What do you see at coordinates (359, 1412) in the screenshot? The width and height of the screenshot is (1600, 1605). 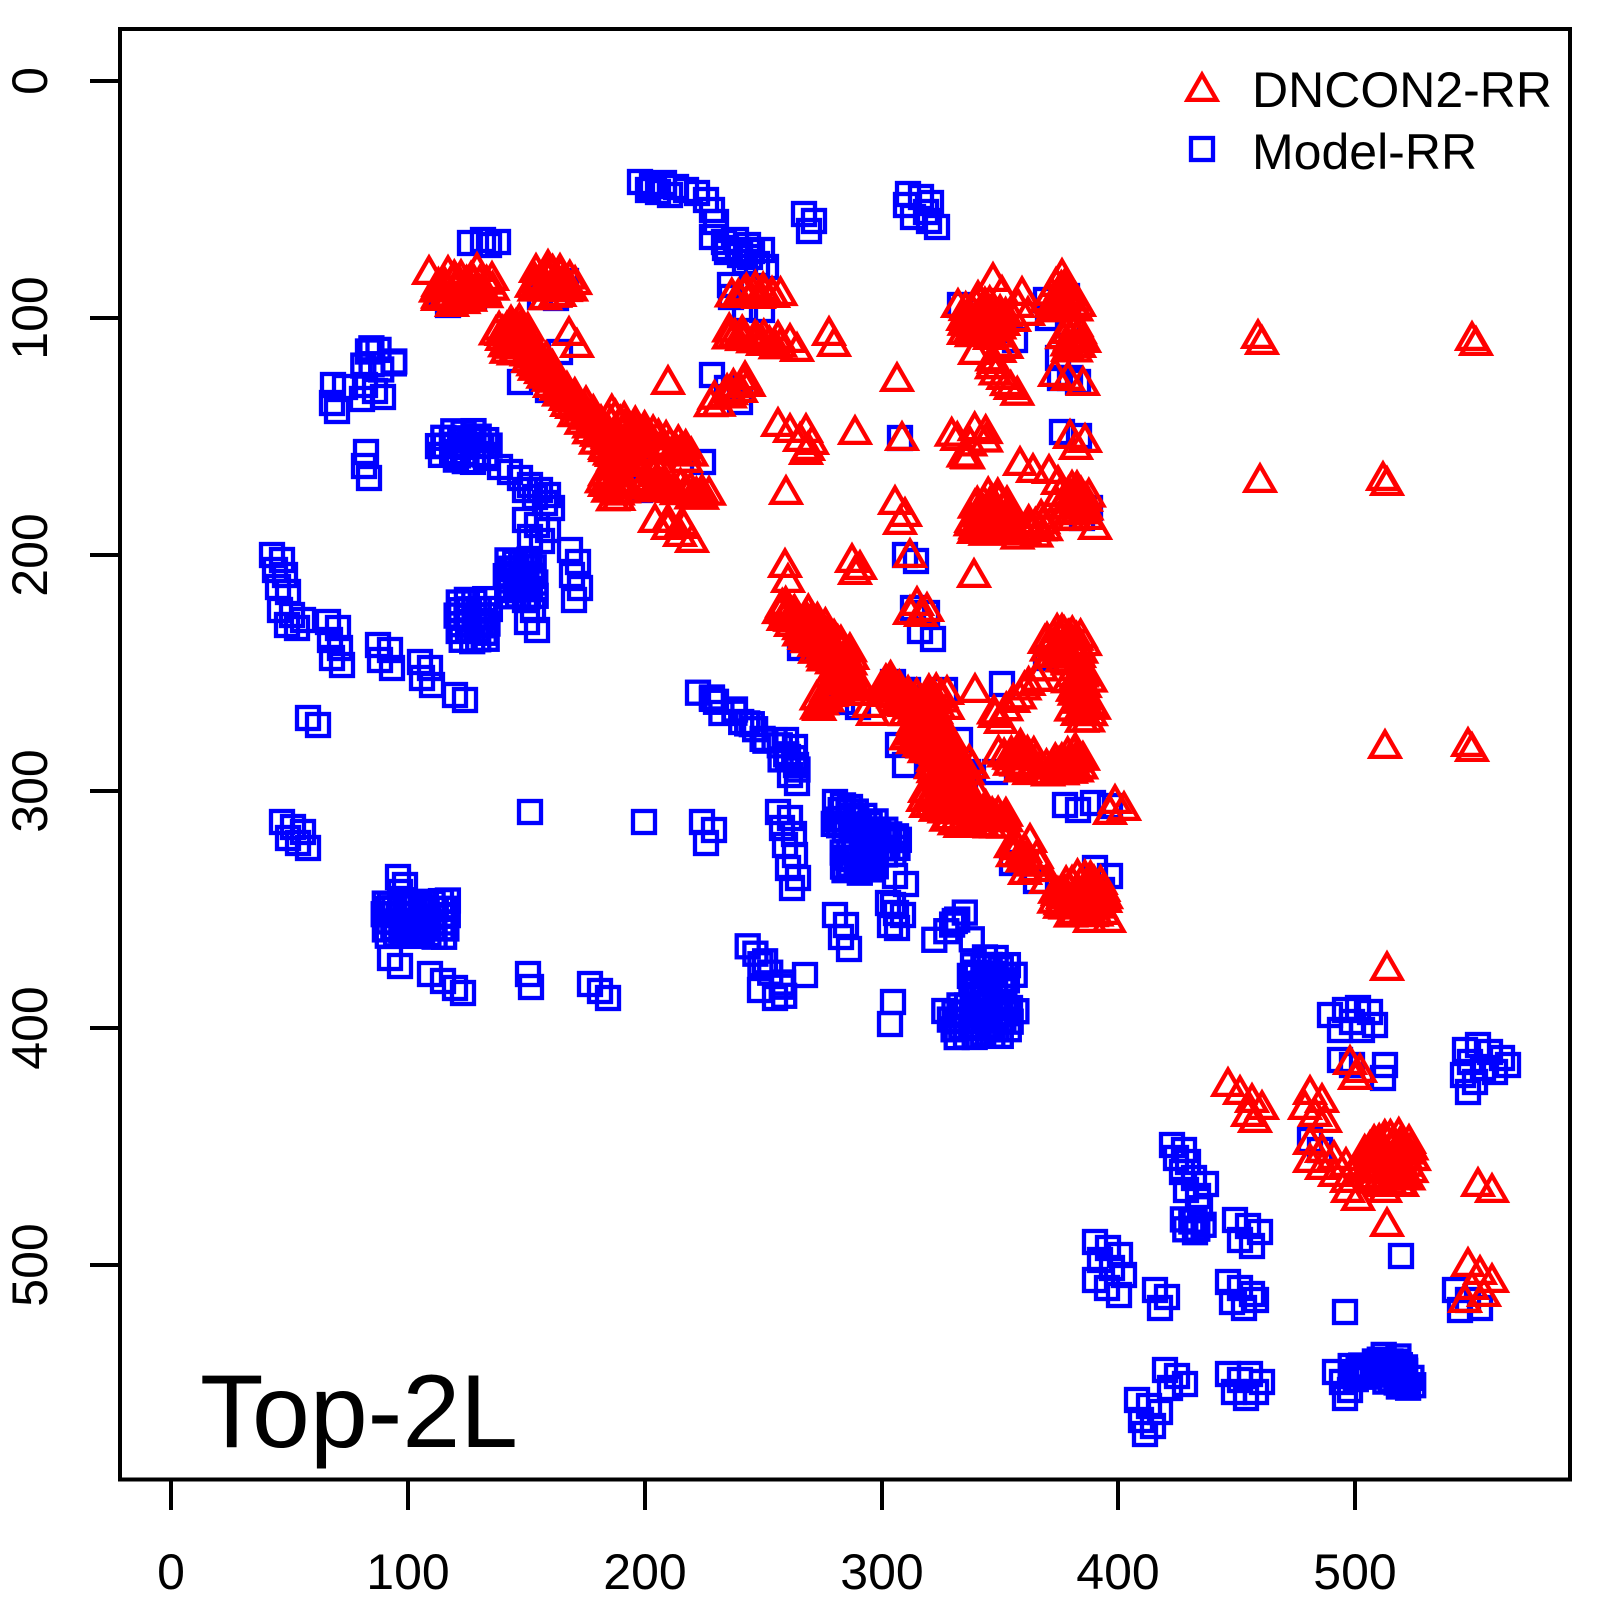 I see `svg-text: Top-2L` at bounding box center [359, 1412].